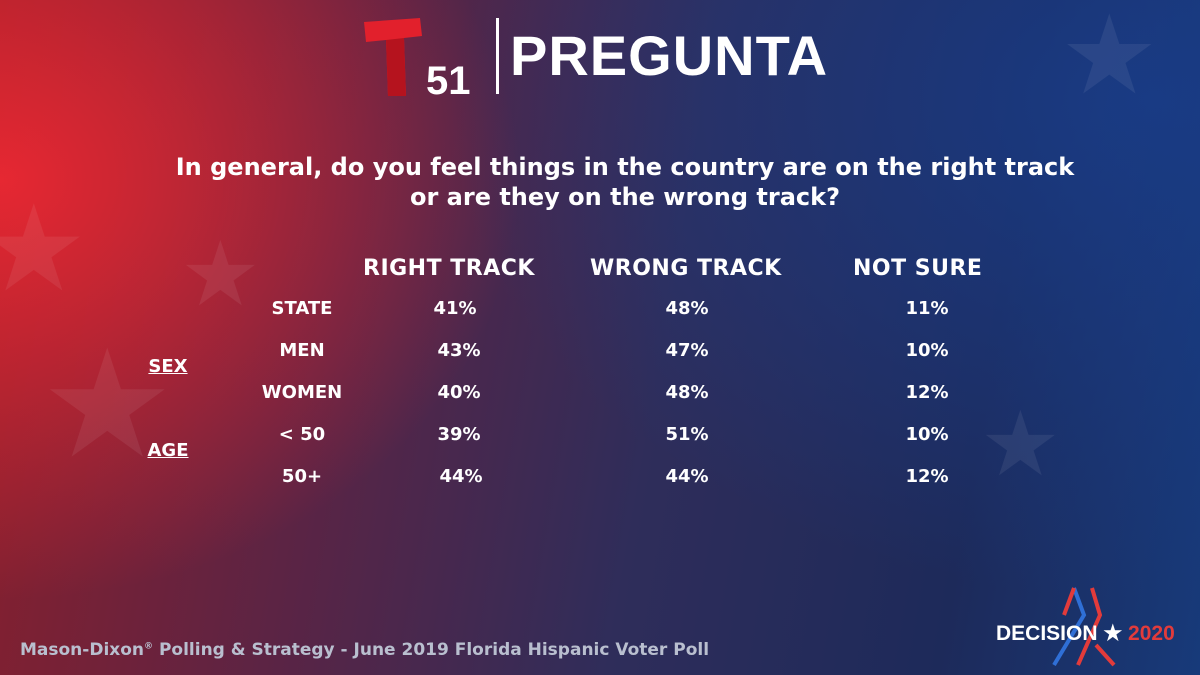 This screenshot has width=1200, height=675. I want to click on cell-under-50-not-sure: 10%, so click(927, 434).